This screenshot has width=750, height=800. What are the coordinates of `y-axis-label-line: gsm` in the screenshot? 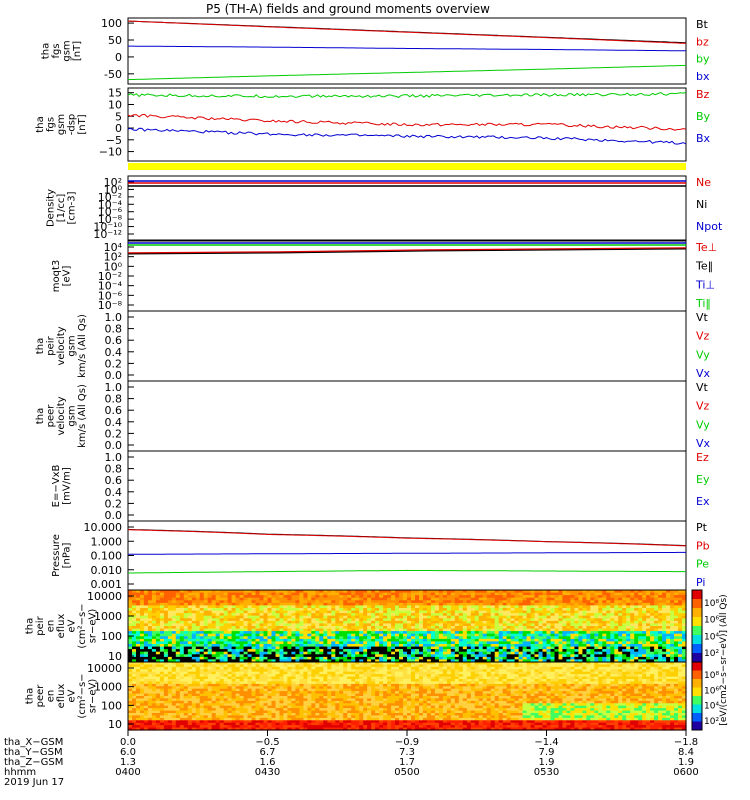 It's located at (66, 50).